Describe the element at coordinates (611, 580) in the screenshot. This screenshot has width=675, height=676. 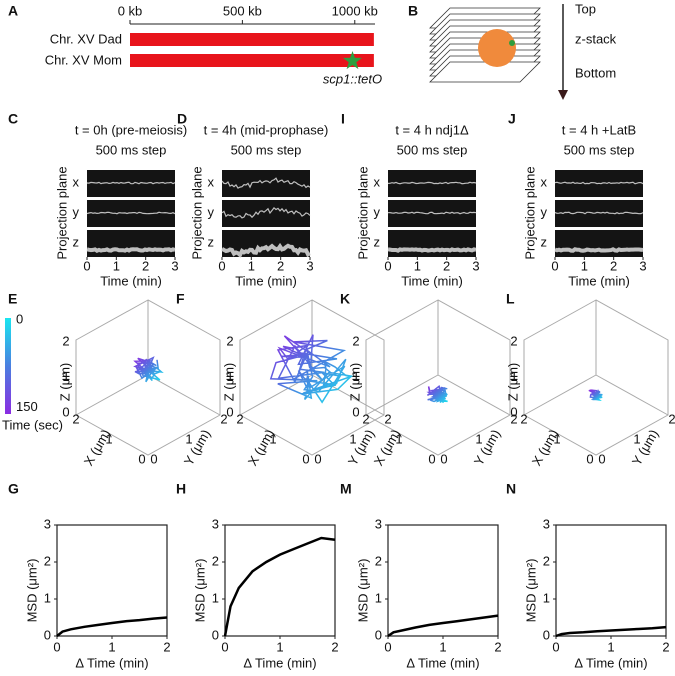
I see `plot-frame` at that location.